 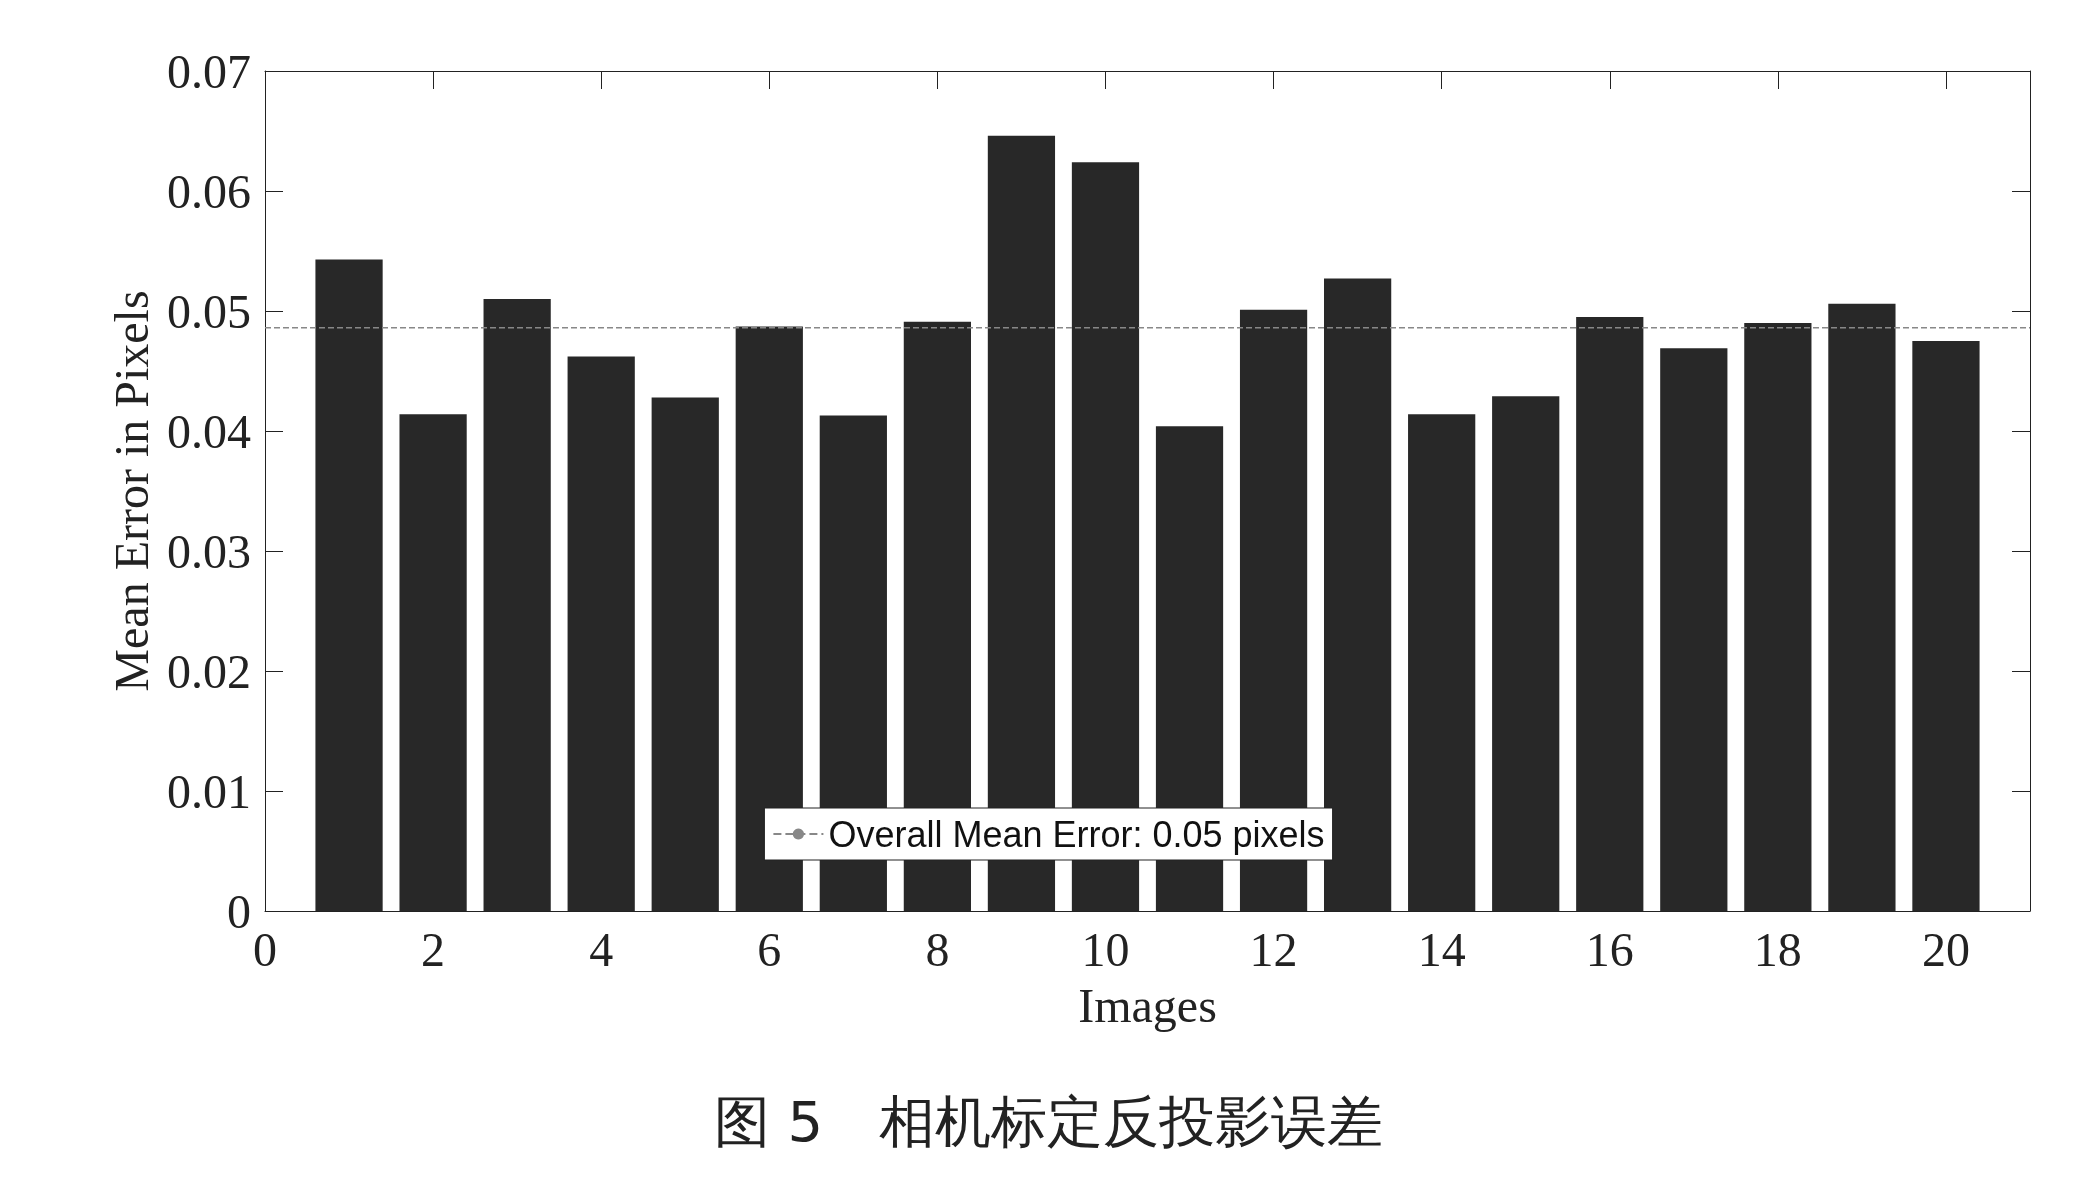 What do you see at coordinates (1777, 949) in the screenshot?
I see `x-tick-label: 18` at bounding box center [1777, 949].